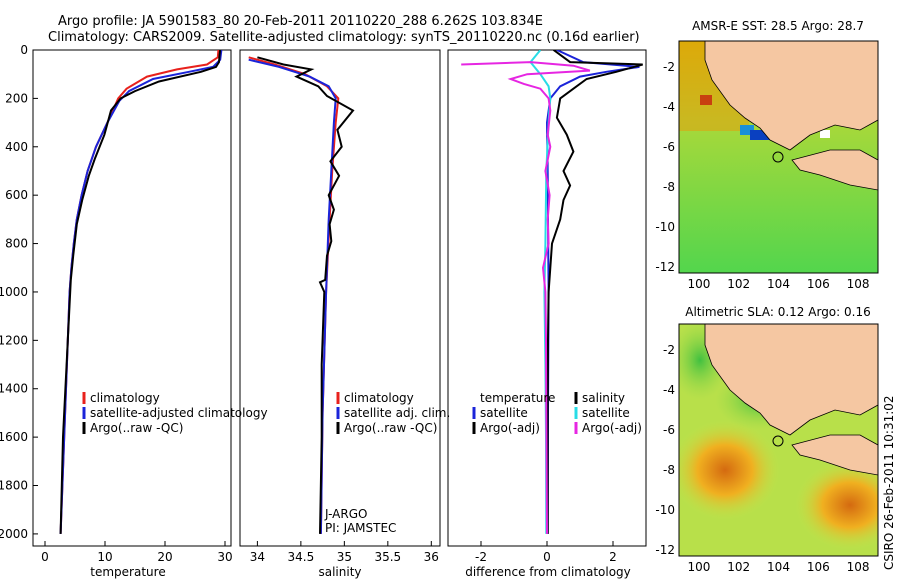  I want to click on series-line-temperature-argo-adj-, so click(594, 292).